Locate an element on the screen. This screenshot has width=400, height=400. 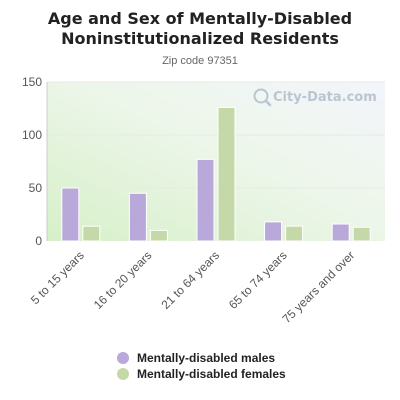
x-tick-label: 16 to 20 years is located at coordinates (123, 280).